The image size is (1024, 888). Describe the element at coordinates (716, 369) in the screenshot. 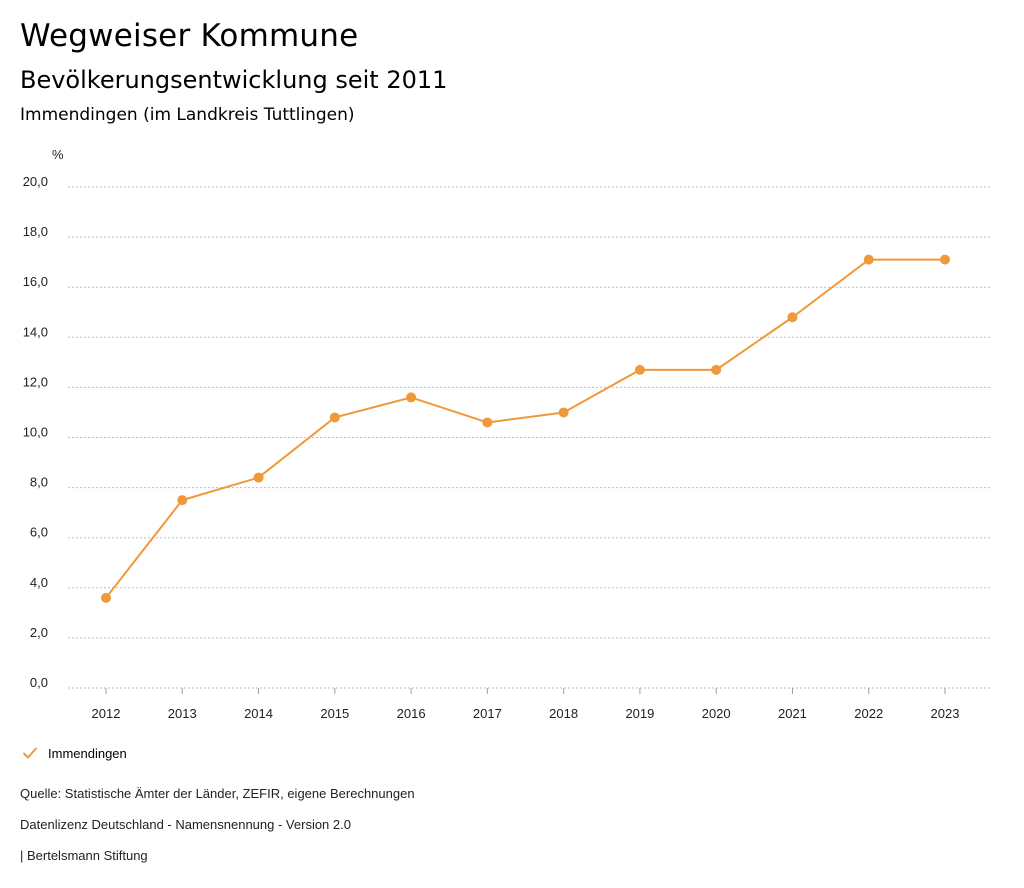

I see `data-point-2020` at that location.